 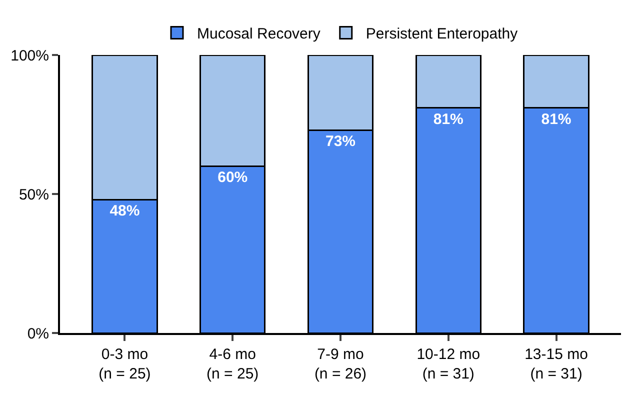 What do you see at coordinates (556, 364) in the screenshot?
I see `x-tick-label: 13-15 mo (n = 31)` at bounding box center [556, 364].